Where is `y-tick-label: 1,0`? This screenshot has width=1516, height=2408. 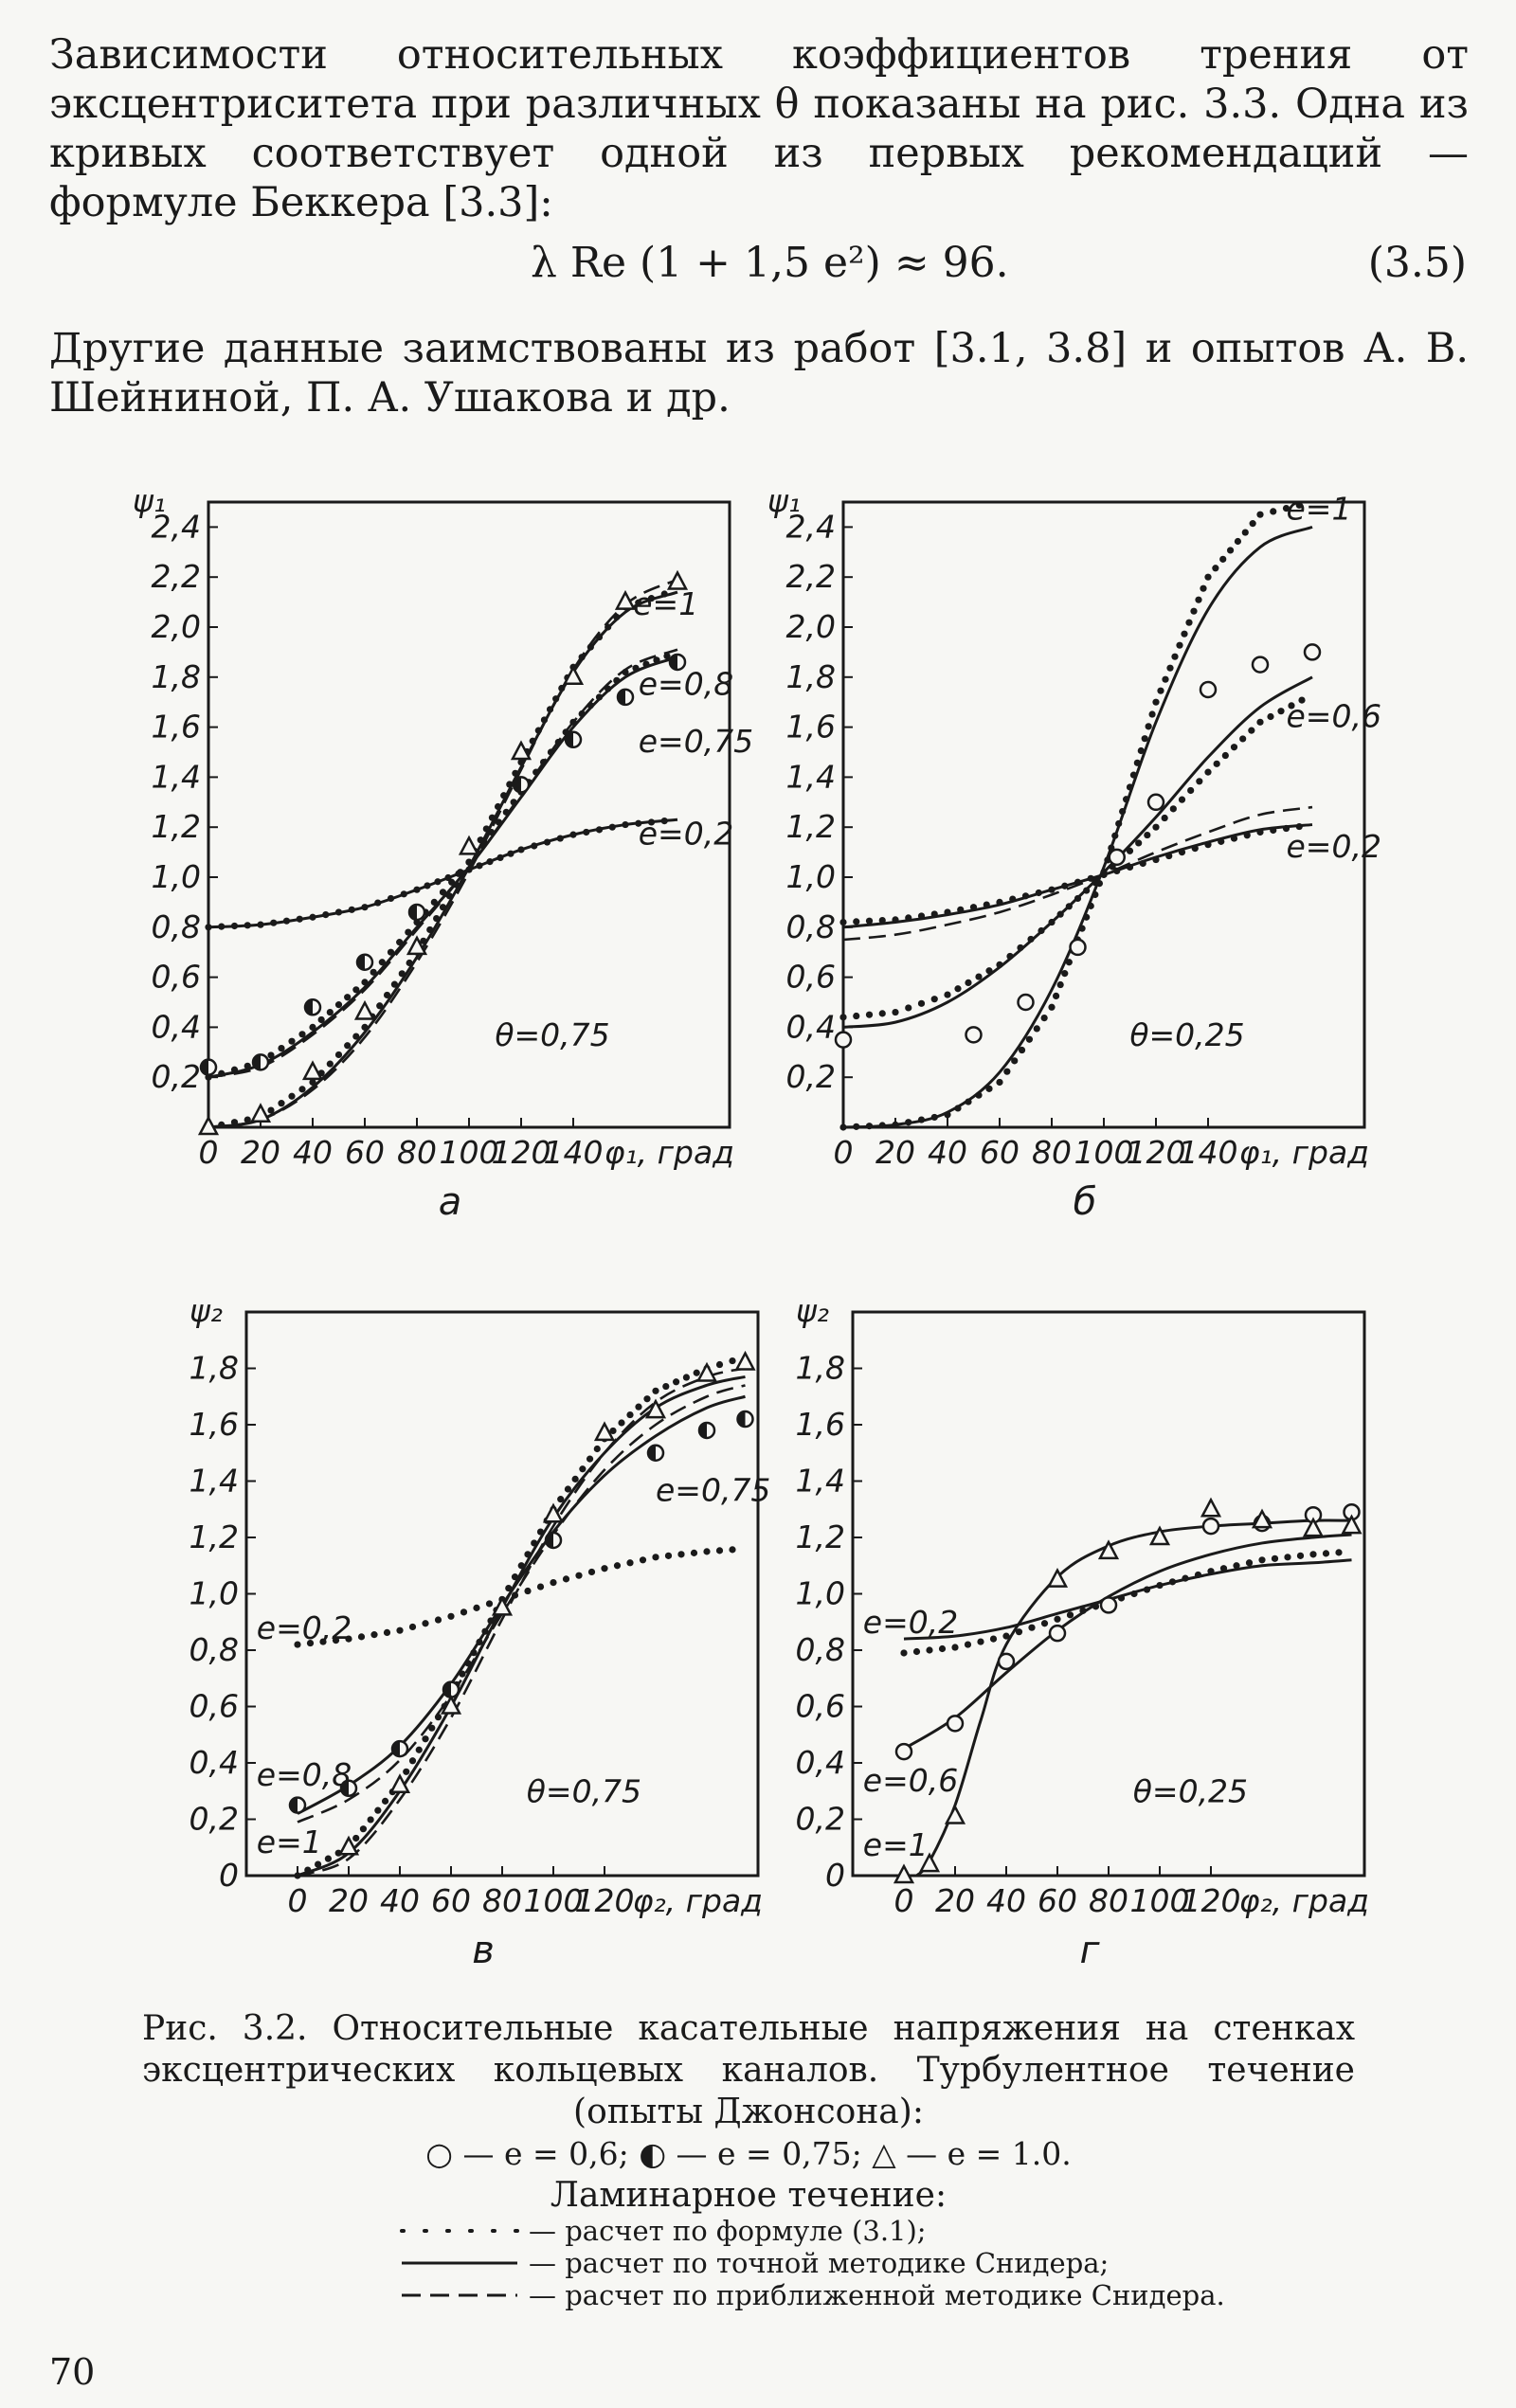 y-tick-label: 1,0 is located at coordinates (214, 1593).